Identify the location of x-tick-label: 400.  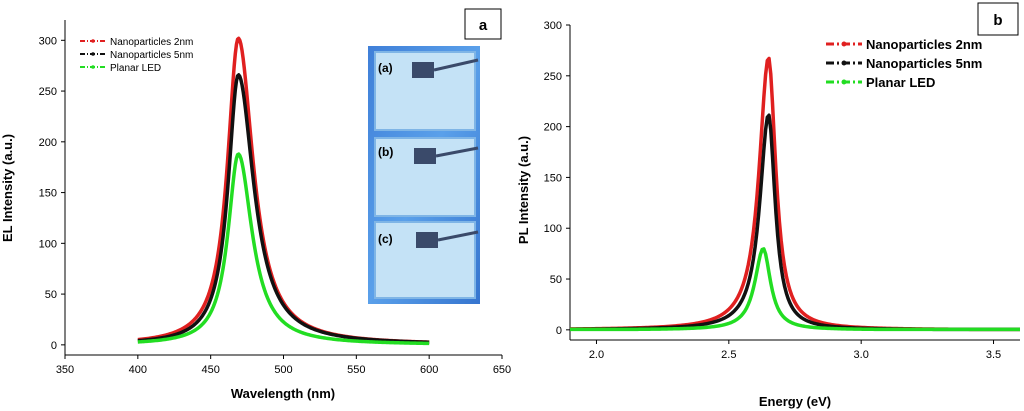
(138, 370).